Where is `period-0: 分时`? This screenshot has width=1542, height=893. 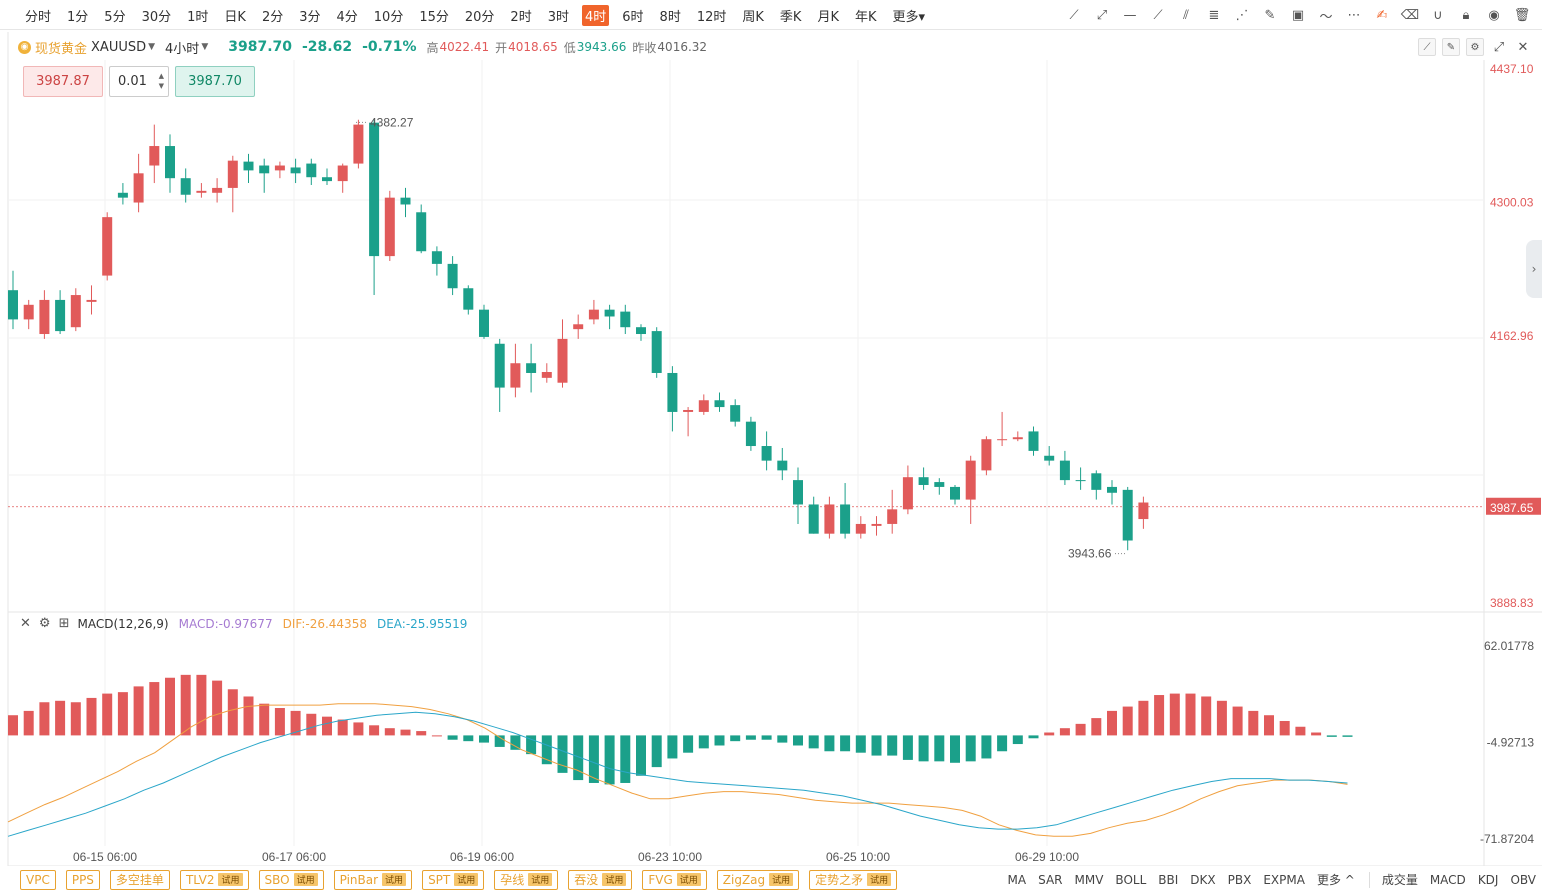
period-0: 分时 is located at coordinates (38, 17).